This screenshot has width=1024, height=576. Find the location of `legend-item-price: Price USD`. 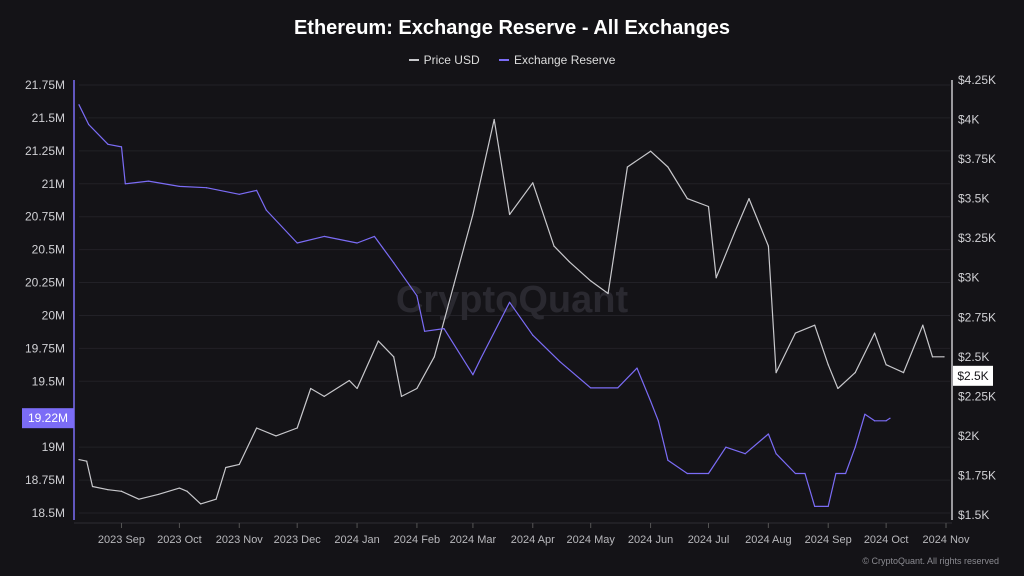

legend-item-price: Price USD is located at coordinates (444, 60).